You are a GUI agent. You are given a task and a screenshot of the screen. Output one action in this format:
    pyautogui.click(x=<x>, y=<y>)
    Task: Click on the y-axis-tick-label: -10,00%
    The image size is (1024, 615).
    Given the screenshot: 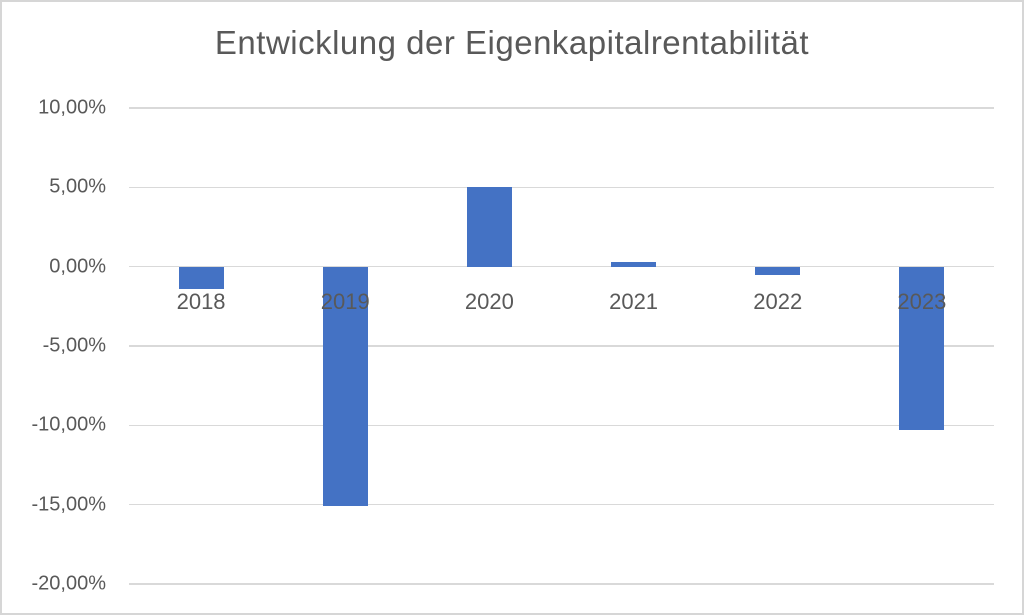 What is the action you would take?
    pyautogui.click(x=69, y=424)
    